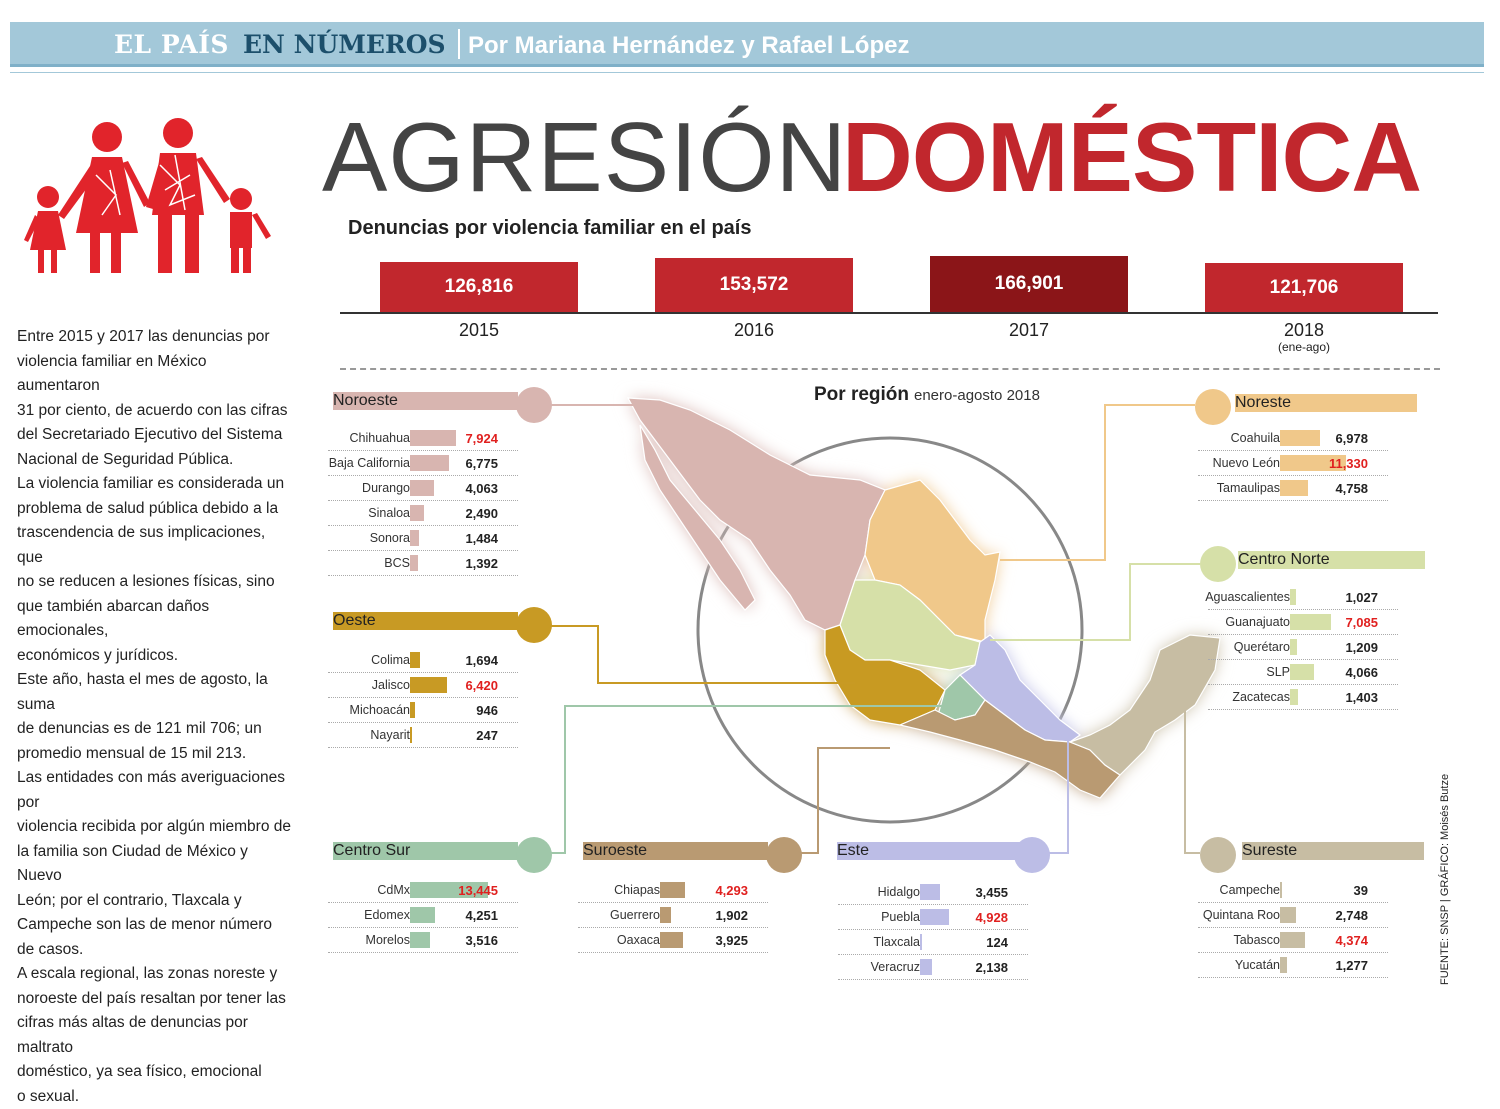  Describe the element at coordinates (637, 890) in the screenshot. I see `state-name: Chiapas` at that location.